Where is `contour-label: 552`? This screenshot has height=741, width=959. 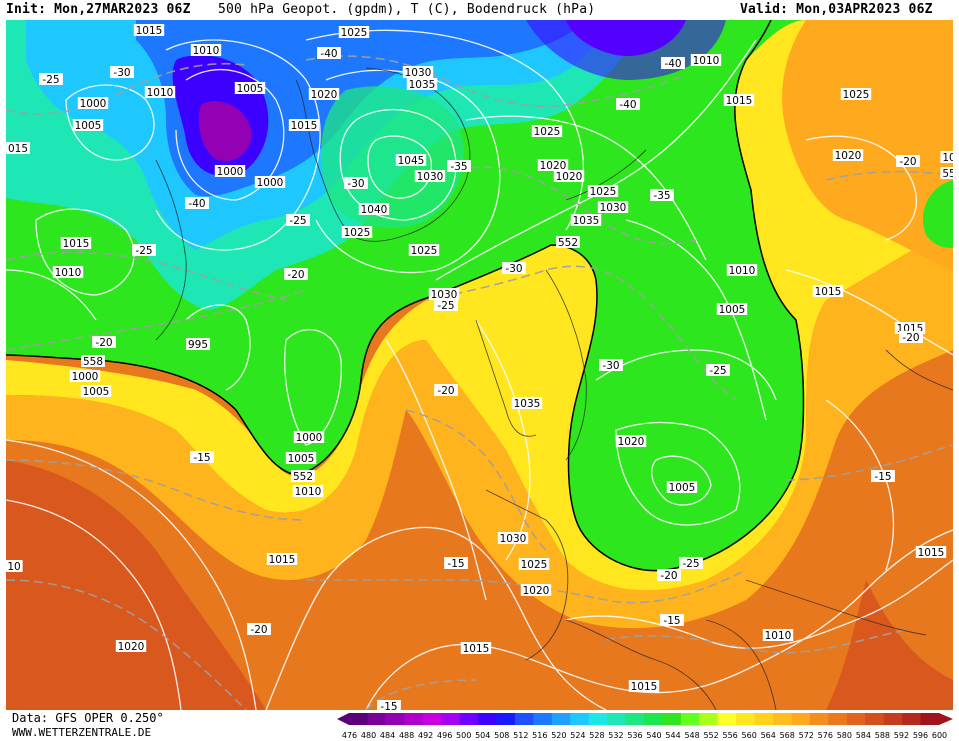
contour-label: 552 is located at coordinates (303, 476).